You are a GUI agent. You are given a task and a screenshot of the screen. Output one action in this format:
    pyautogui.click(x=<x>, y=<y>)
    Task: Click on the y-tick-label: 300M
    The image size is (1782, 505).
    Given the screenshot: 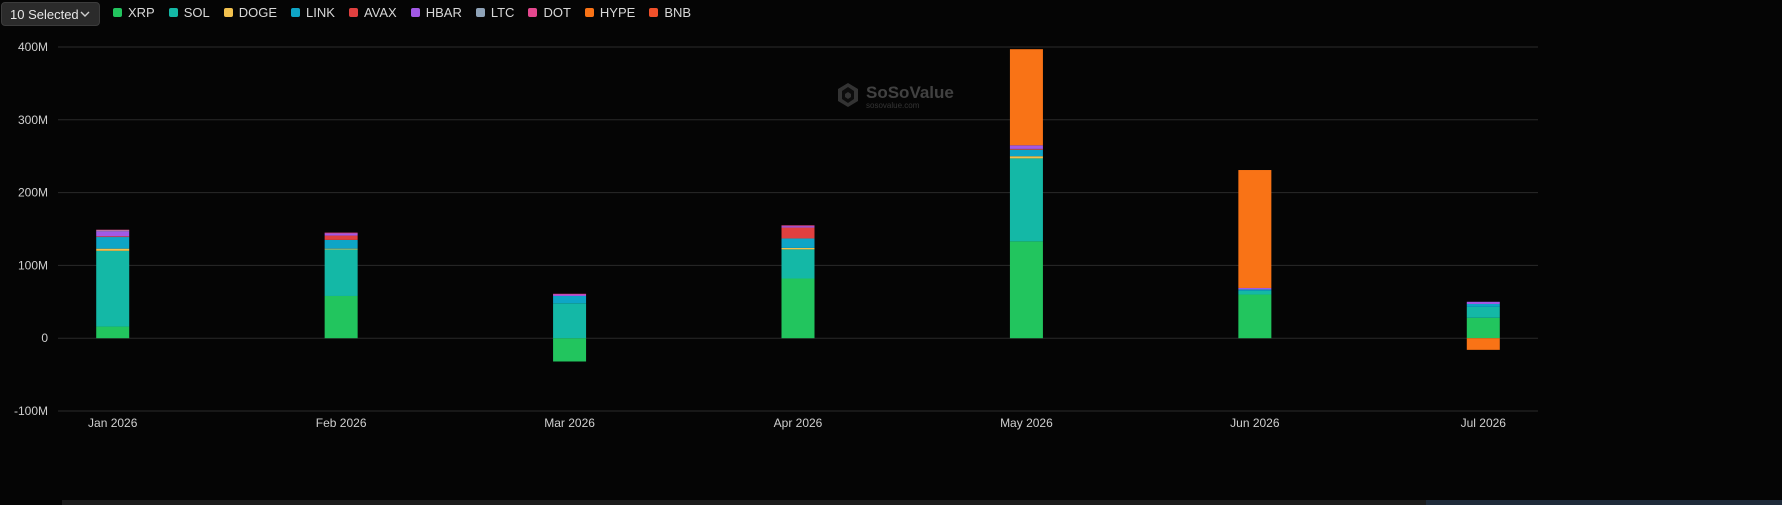 What is the action you would take?
    pyautogui.click(x=33, y=120)
    